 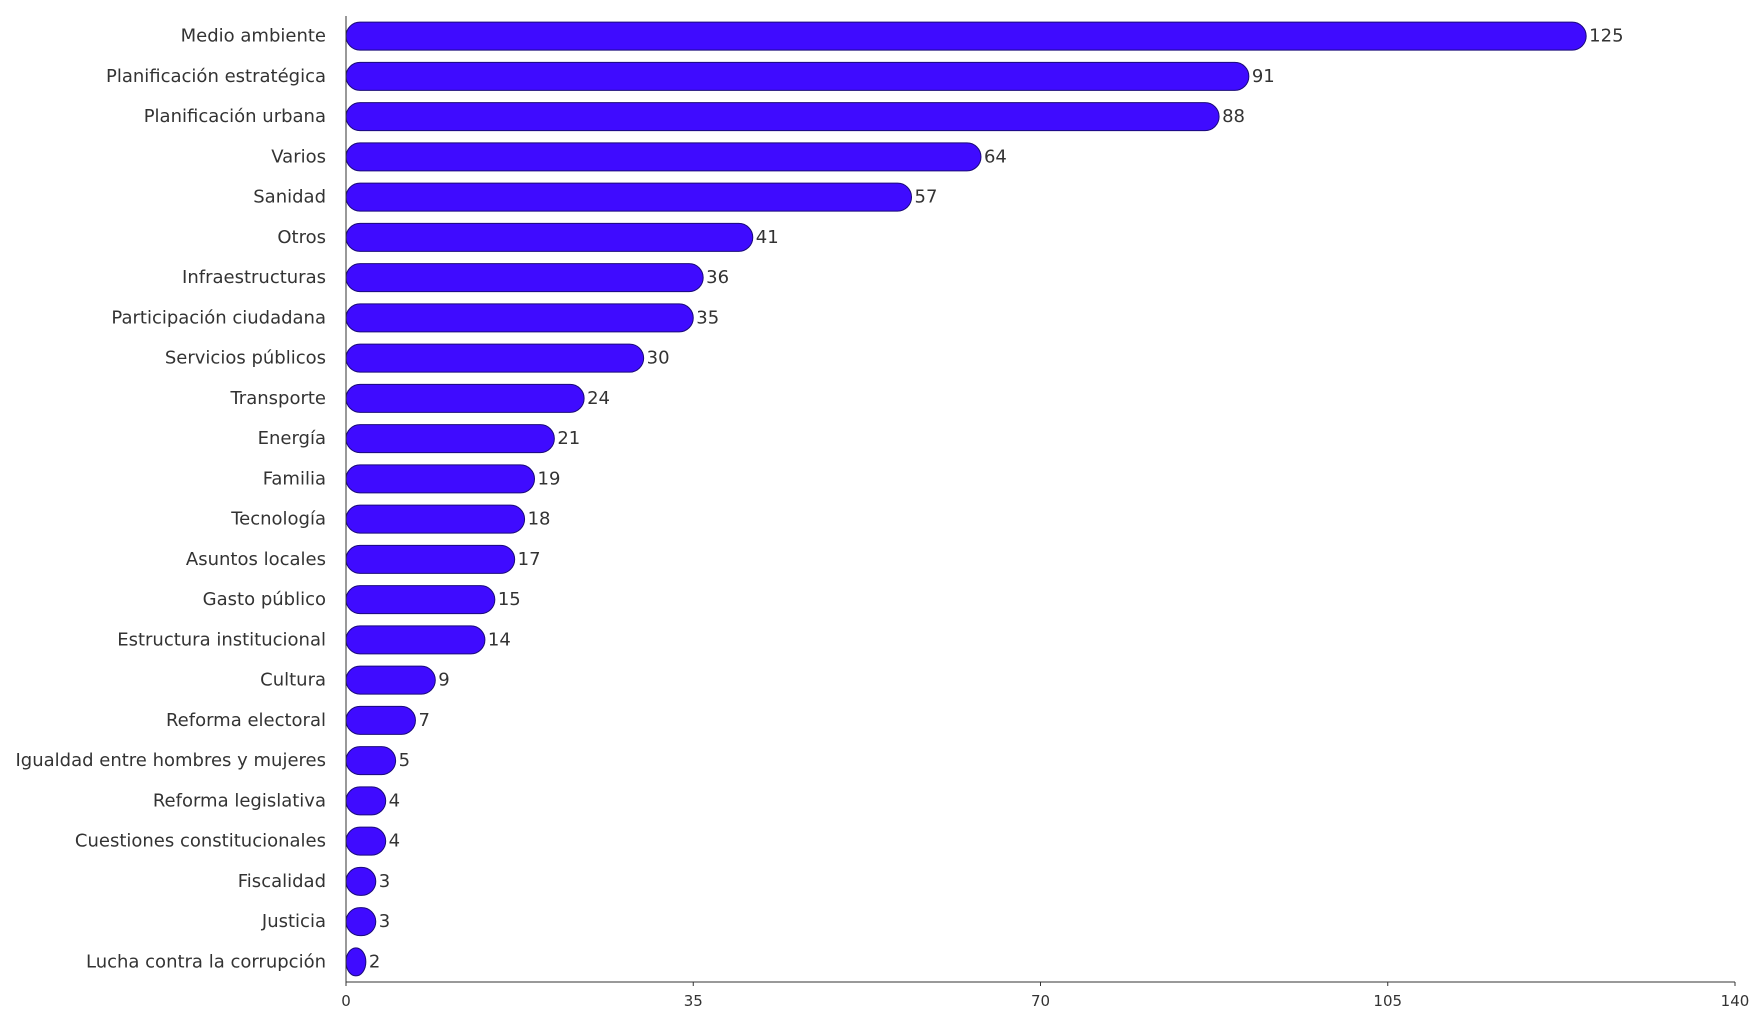 I want to click on value-label: 64, so click(x=995, y=156).